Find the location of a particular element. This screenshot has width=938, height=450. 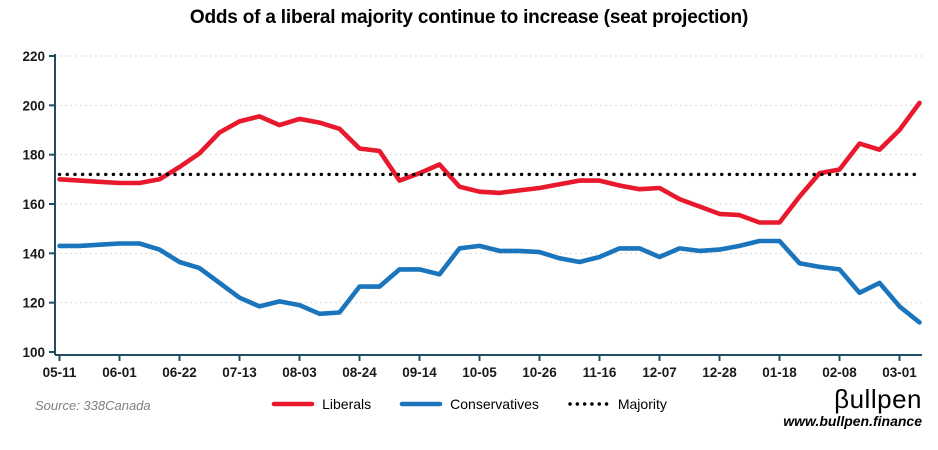

website-url: www.bullpen.finance is located at coordinates (852, 421).